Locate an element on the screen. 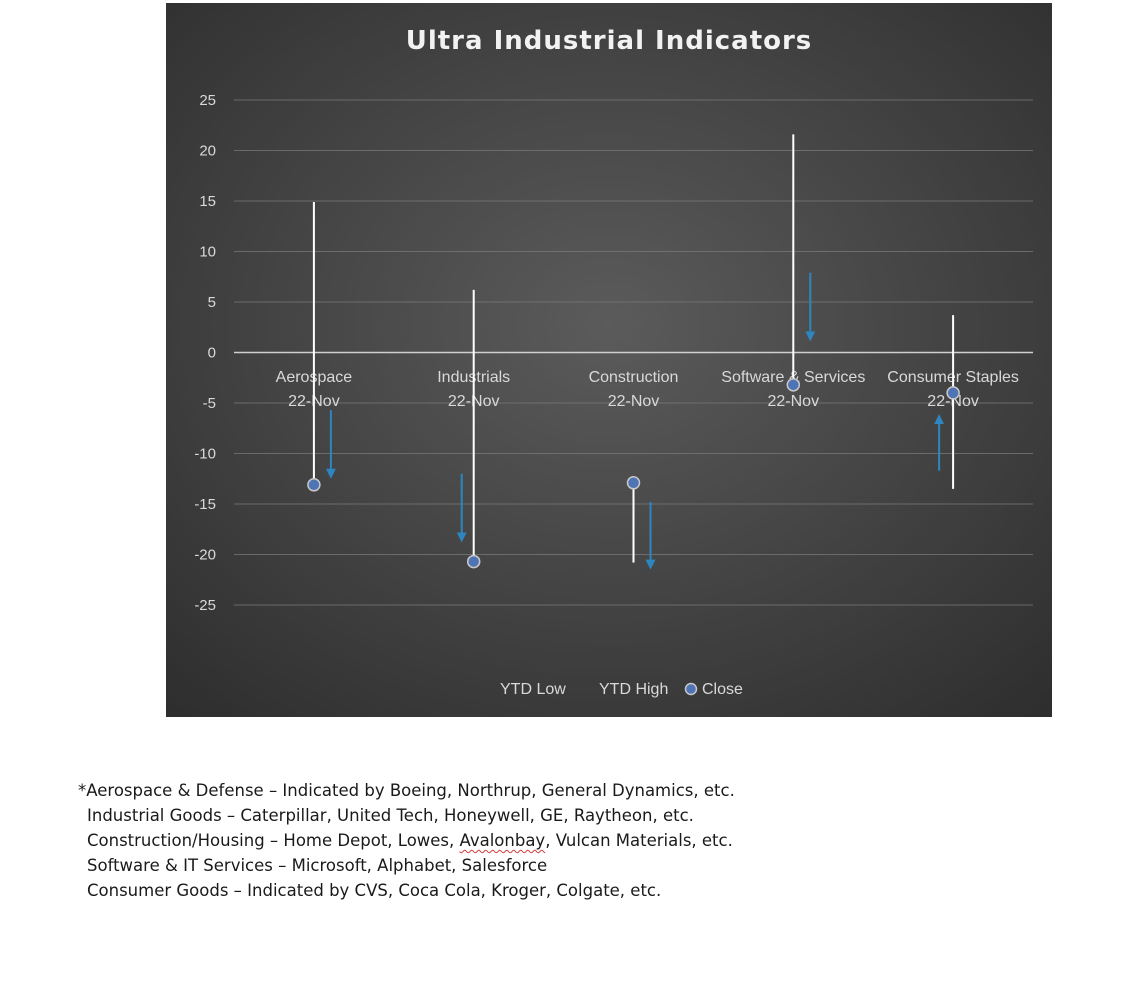 The height and width of the screenshot is (990, 1124). legend: YTD Low YTD High Close is located at coordinates (621, 689).